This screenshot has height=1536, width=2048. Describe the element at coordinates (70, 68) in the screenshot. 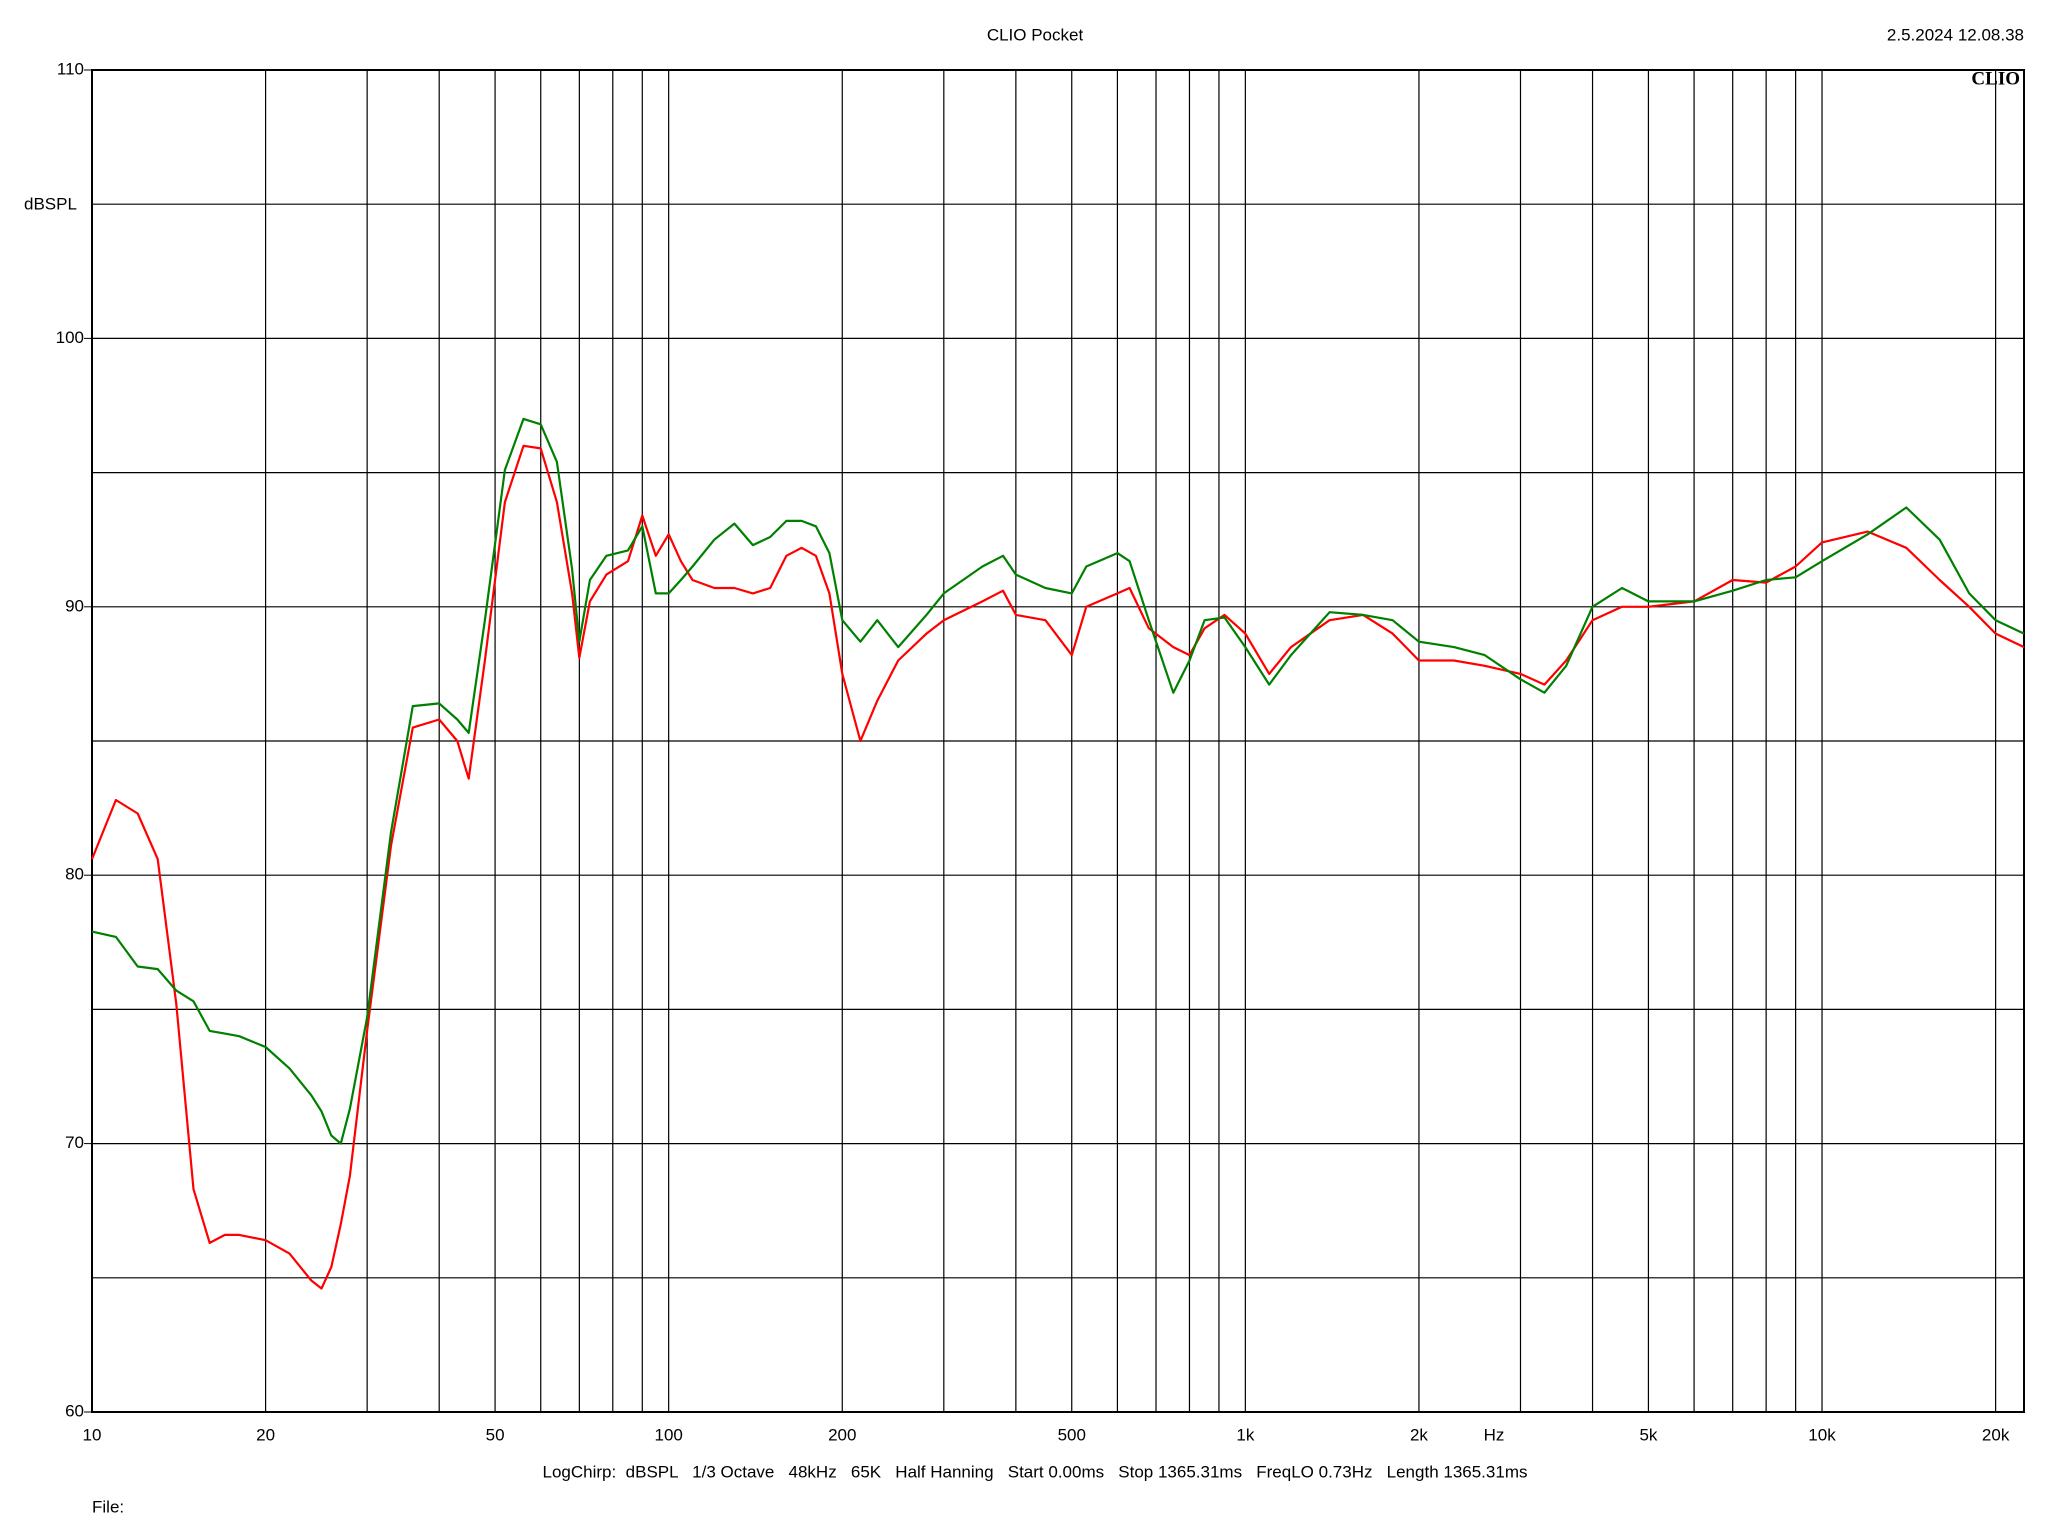

I see `y-tick-label: 110` at that location.